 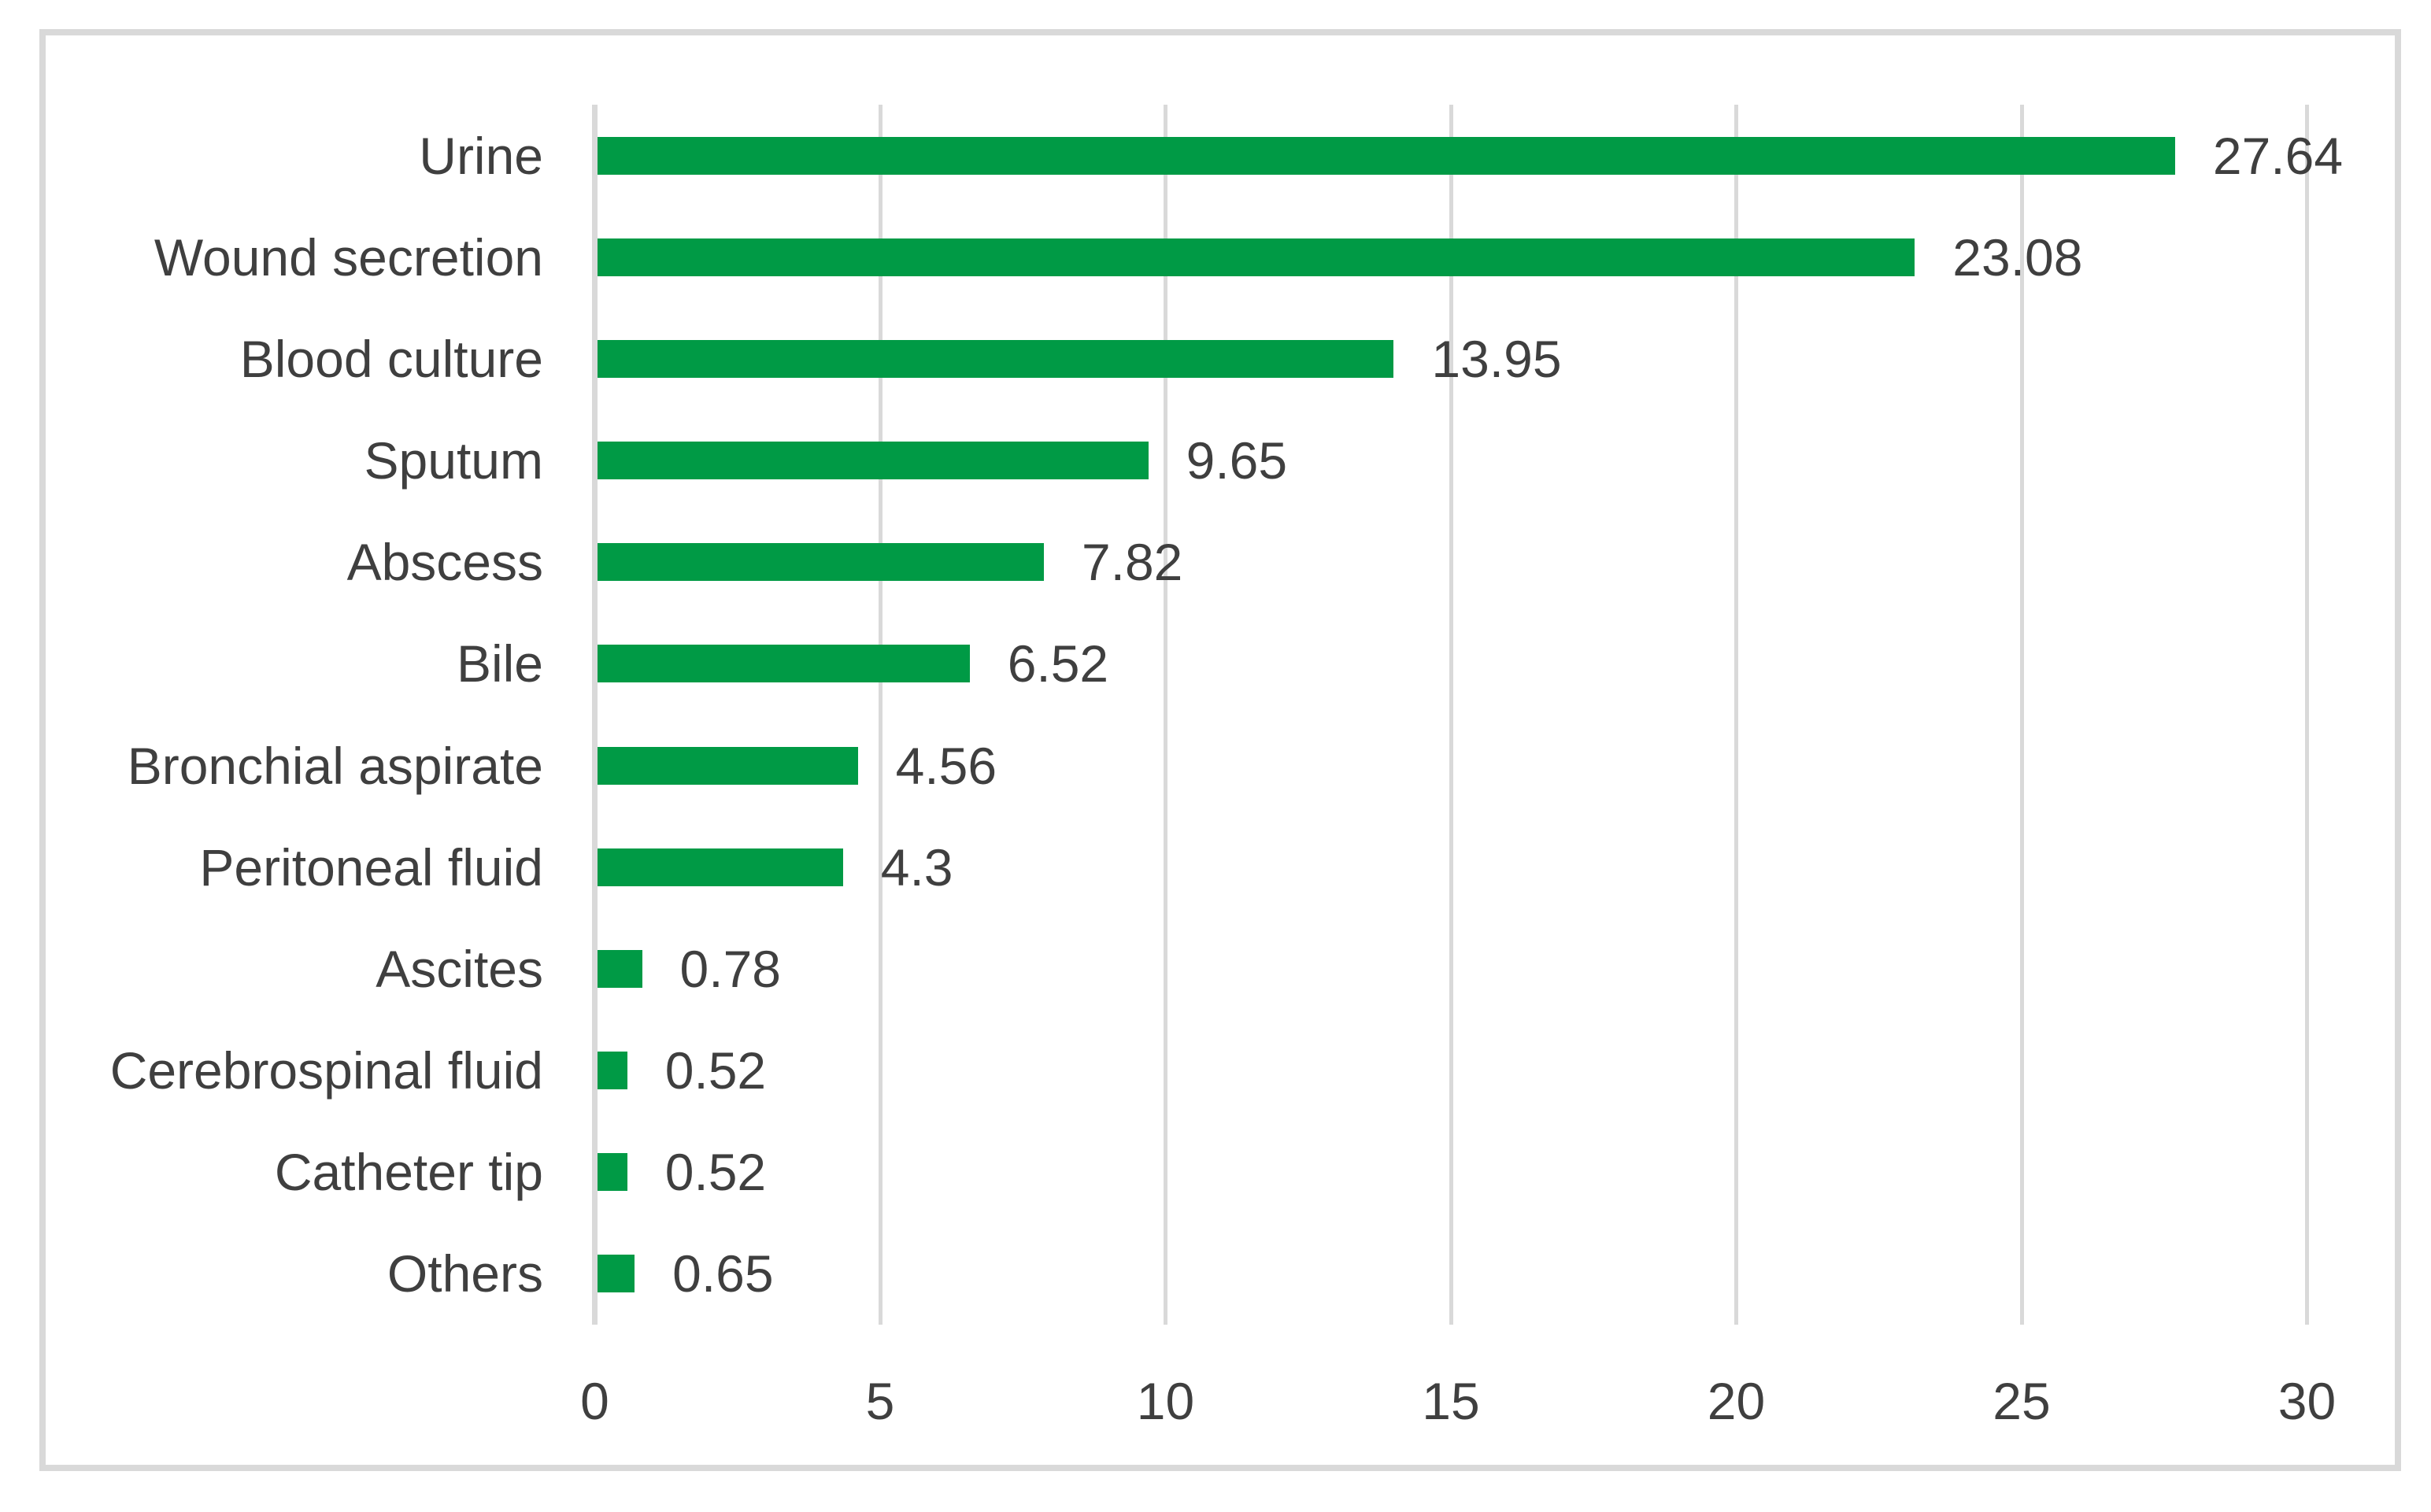 What do you see at coordinates (445, 563) in the screenshot?
I see `category-label: Abscess` at bounding box center [445, 563].